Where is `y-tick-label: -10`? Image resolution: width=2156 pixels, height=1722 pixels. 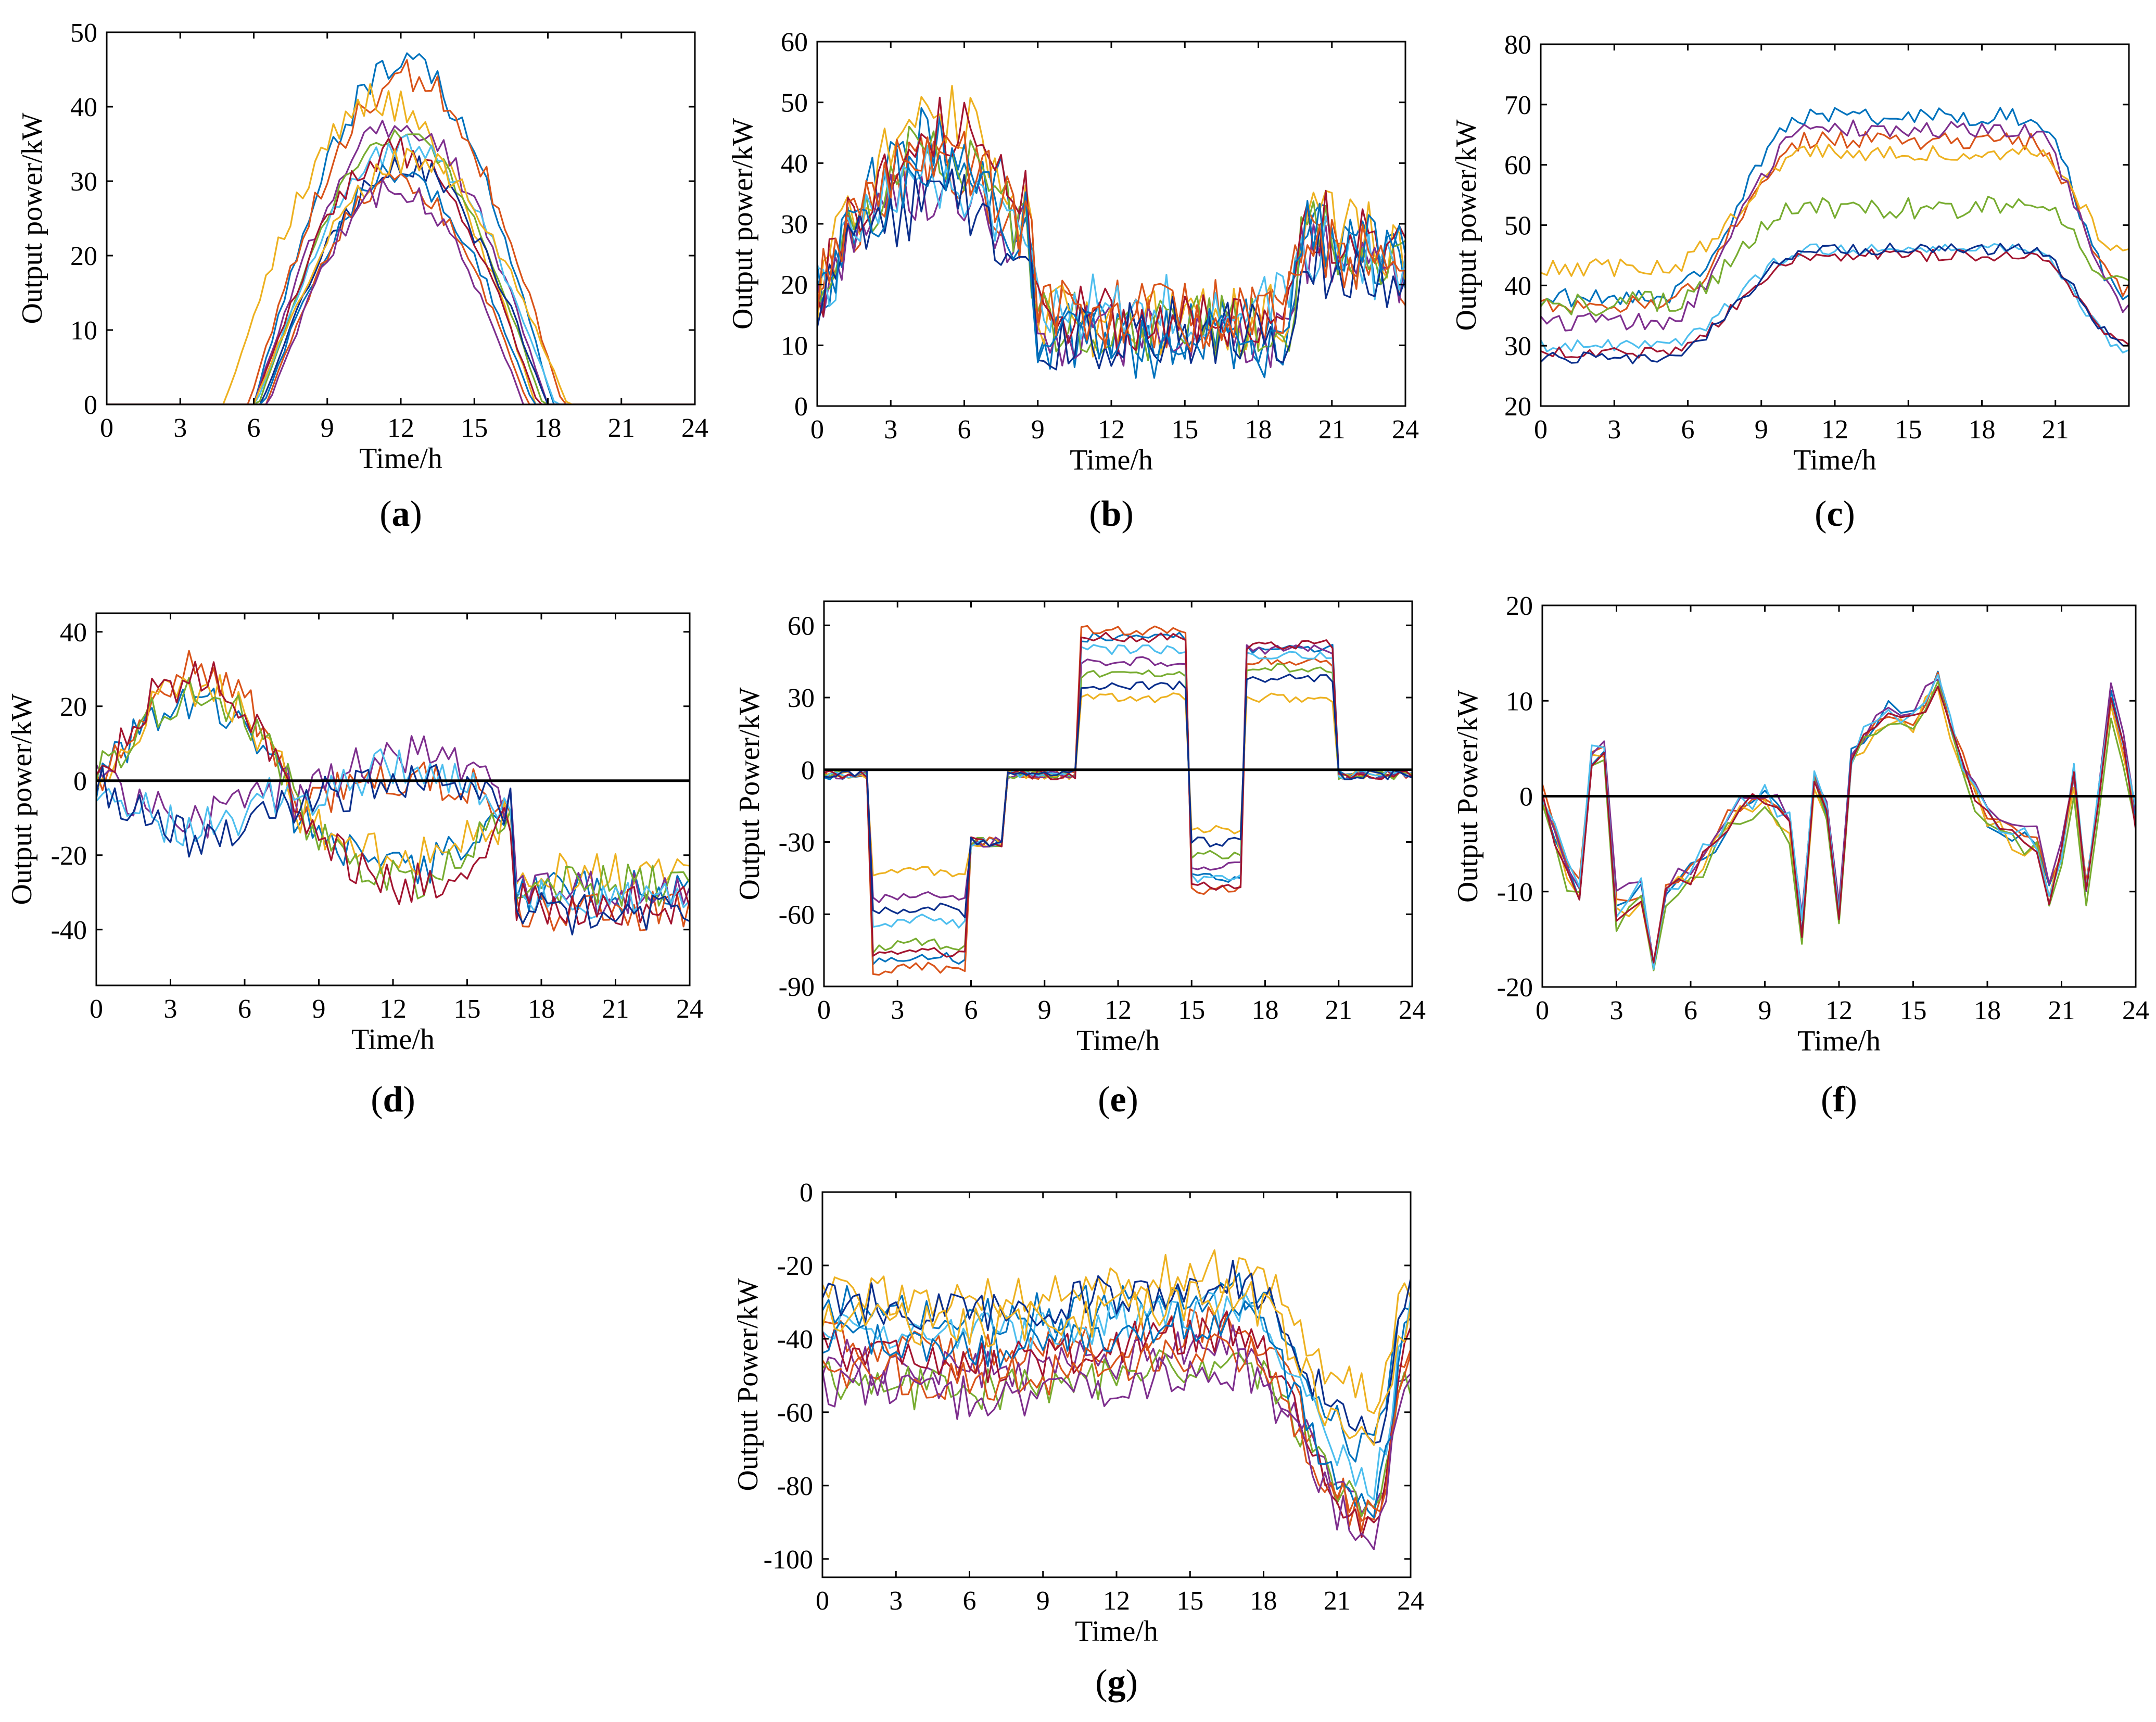 y-tick-label: -10 is located at coordinates (1515, 892).